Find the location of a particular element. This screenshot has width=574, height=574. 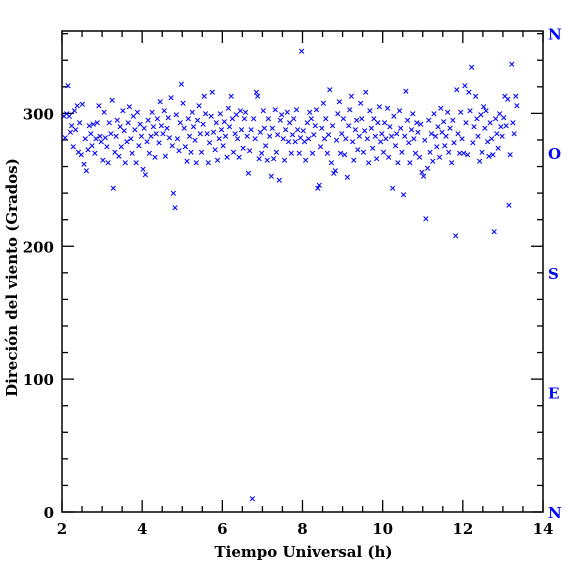

x-tick-label: 2 is located at coordinates (62, 529).